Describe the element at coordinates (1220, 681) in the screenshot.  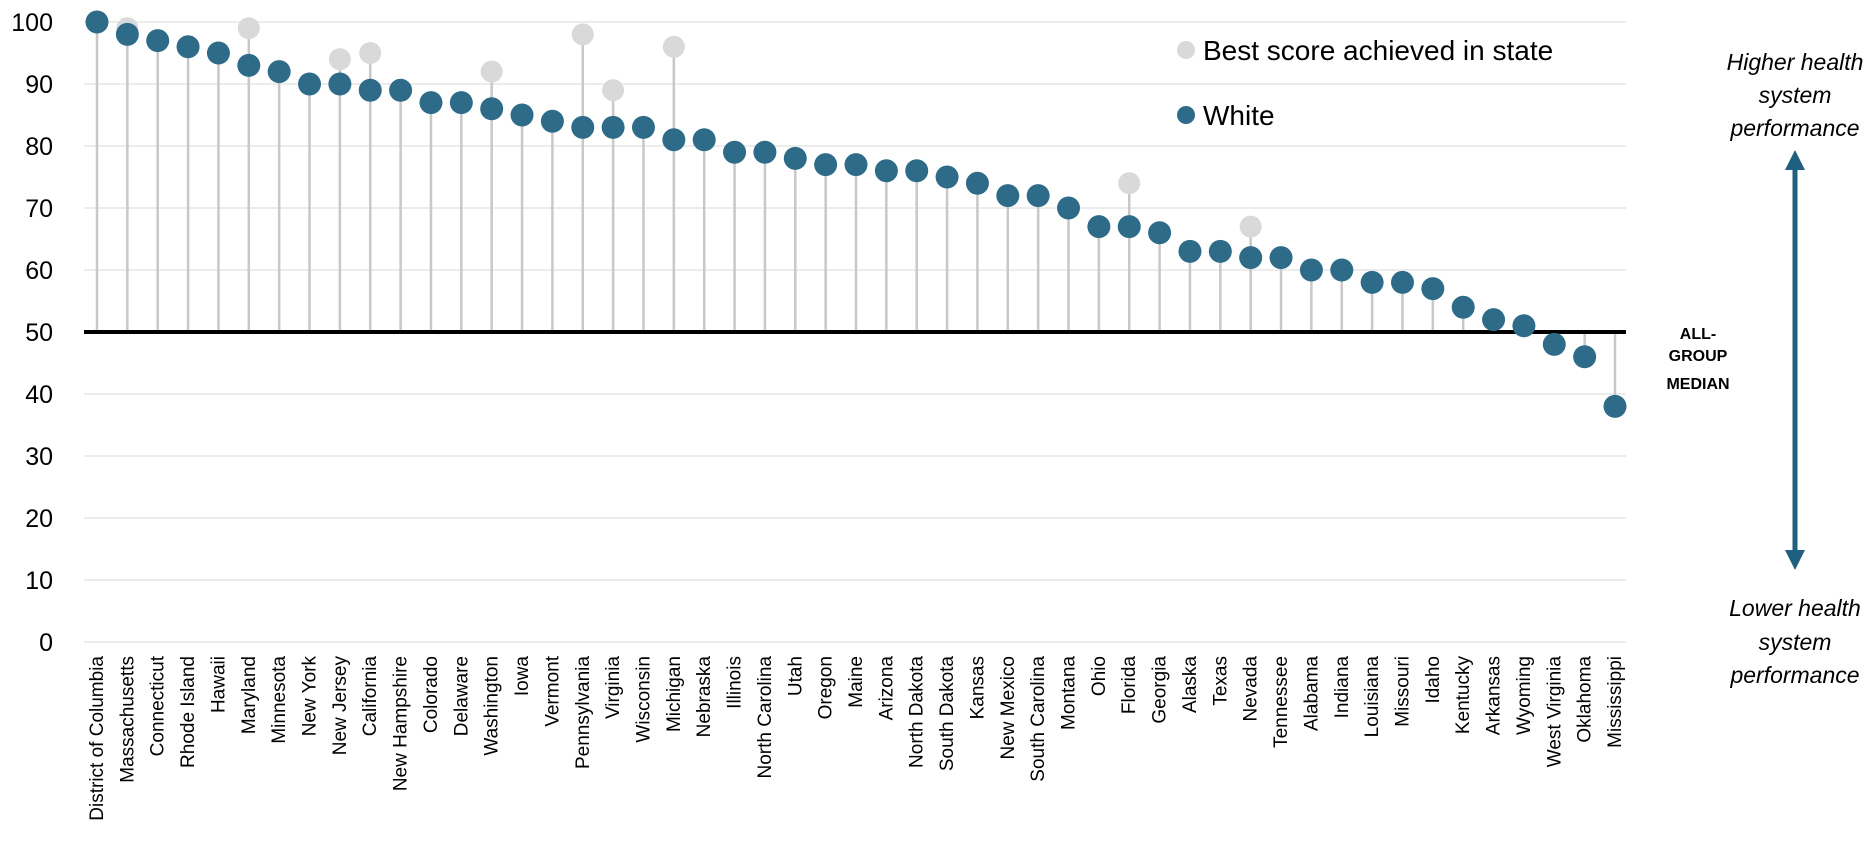
I see `x-tick-label: Texas` at that location.